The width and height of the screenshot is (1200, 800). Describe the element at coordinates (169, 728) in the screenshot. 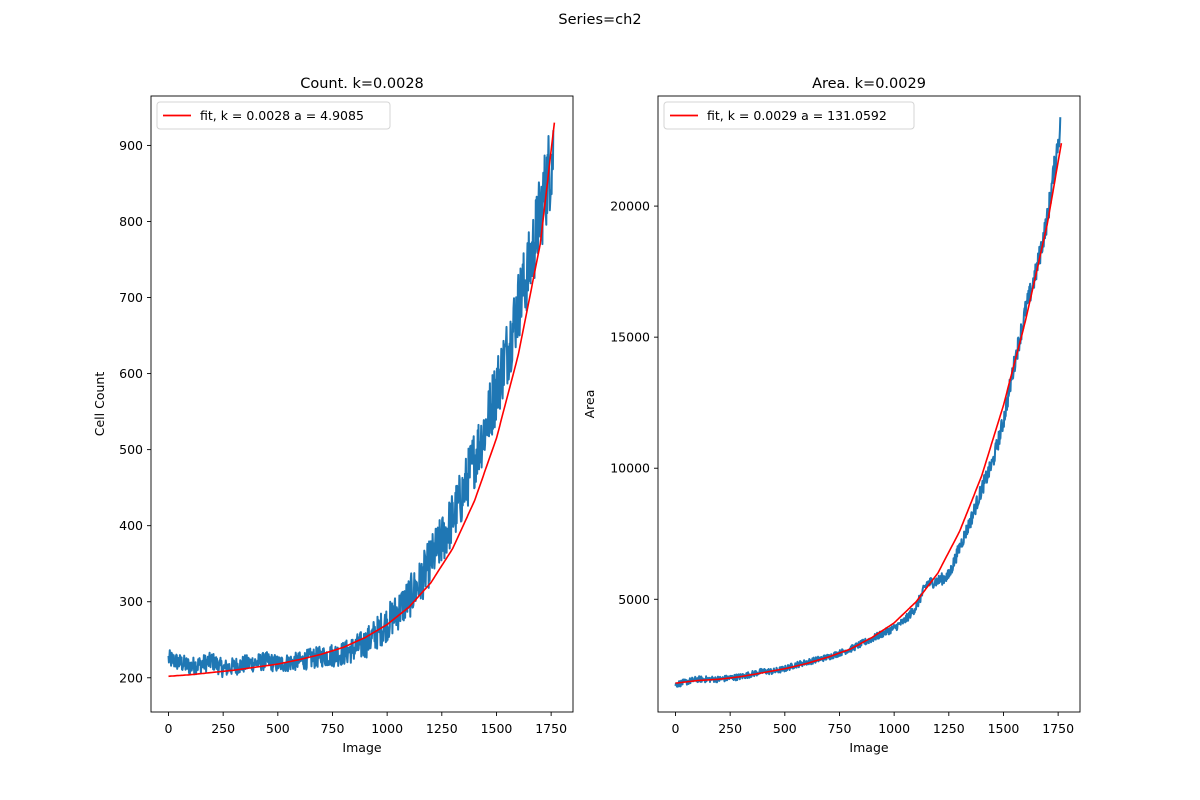

I see `count-xtick-label: 0` at that location.